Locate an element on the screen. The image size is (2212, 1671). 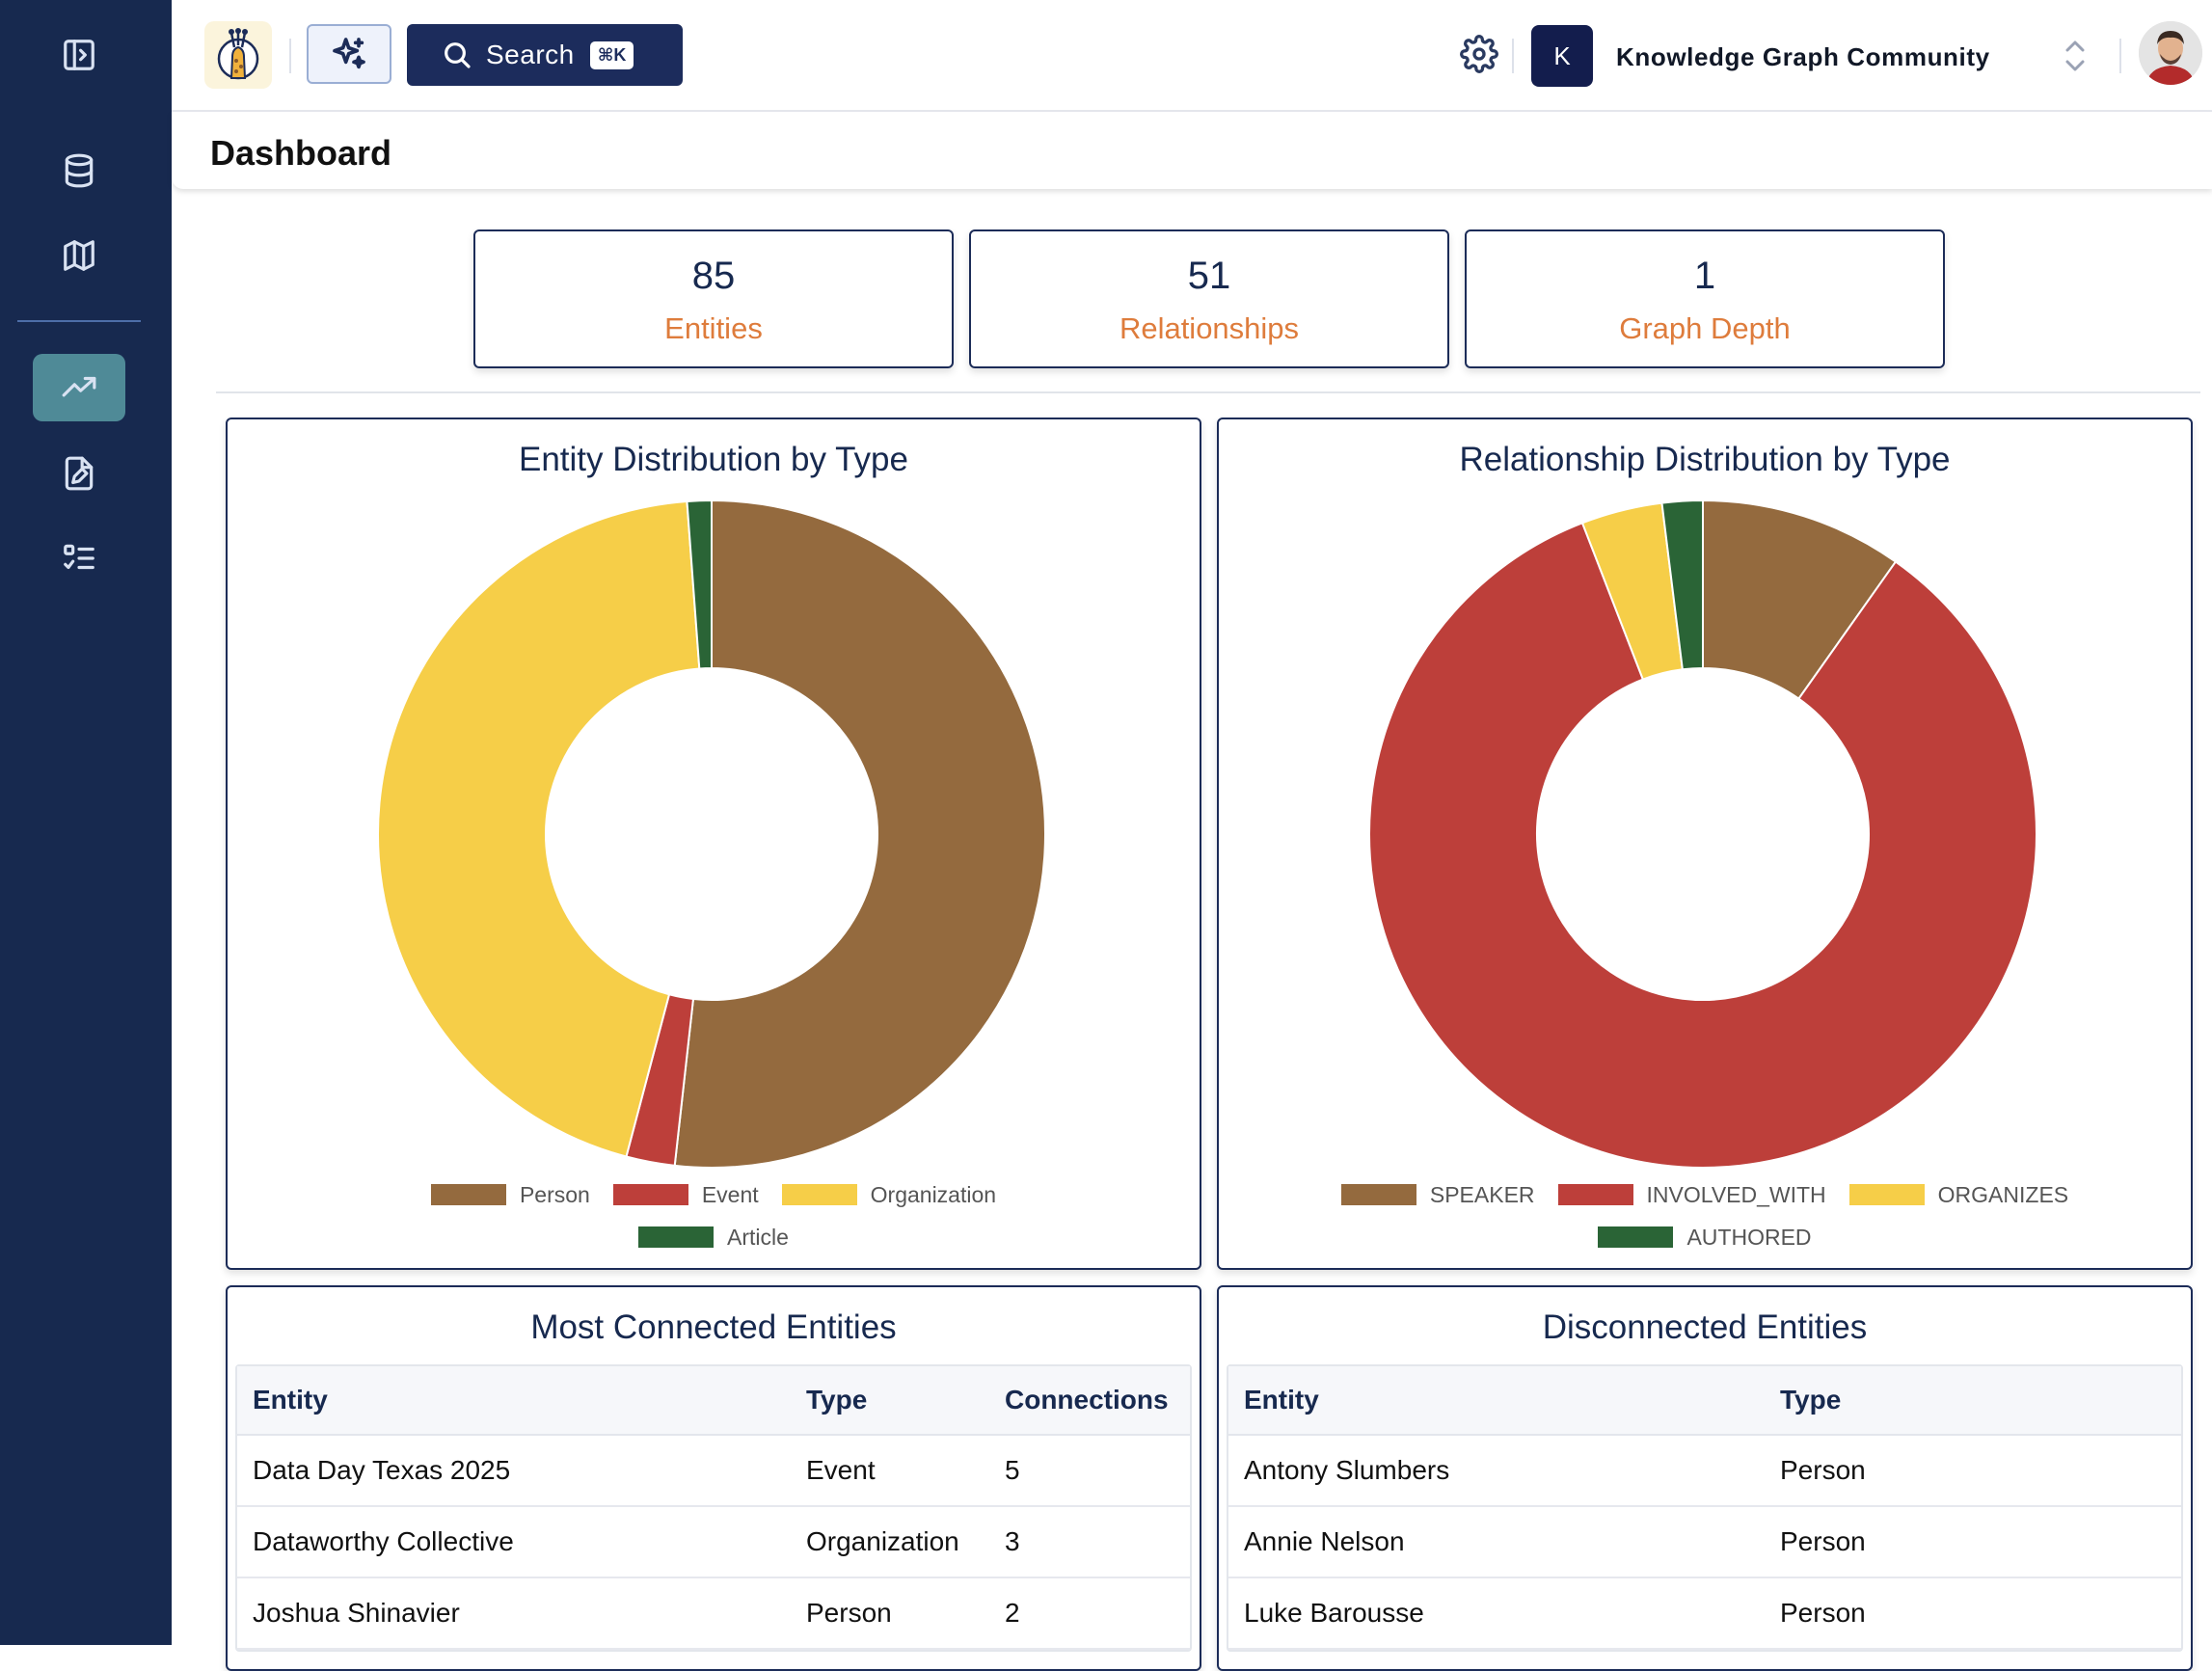
chart-legend: Person Event Organization Article is located at coordinates (714, 1215).